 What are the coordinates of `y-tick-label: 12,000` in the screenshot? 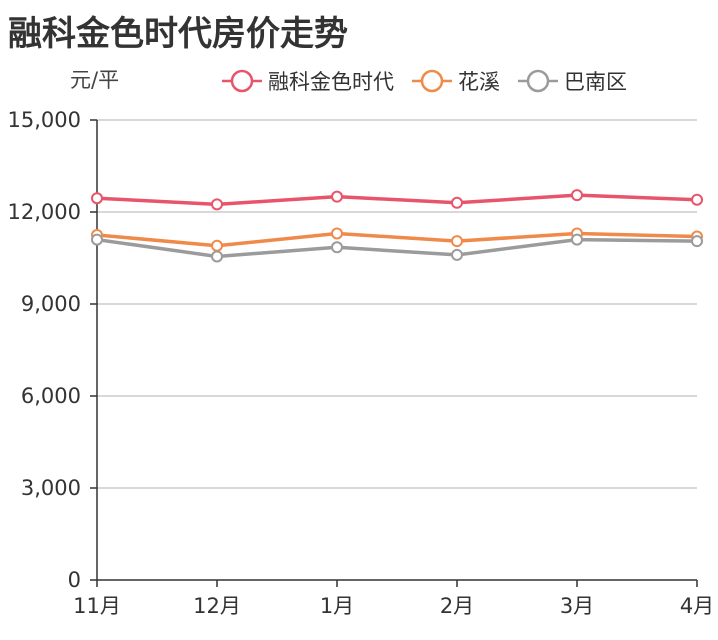 It's located at (44, 212).